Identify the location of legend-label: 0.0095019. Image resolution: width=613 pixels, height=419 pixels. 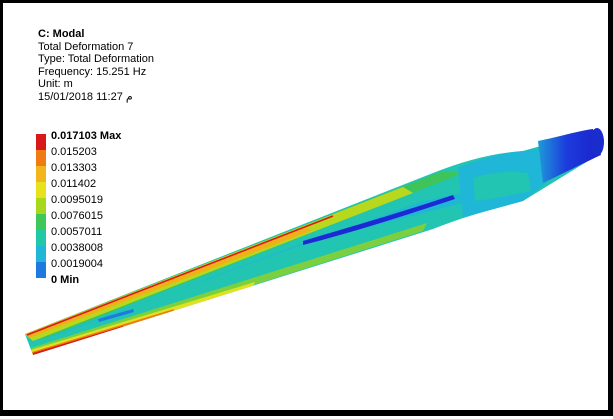
(77, 200).